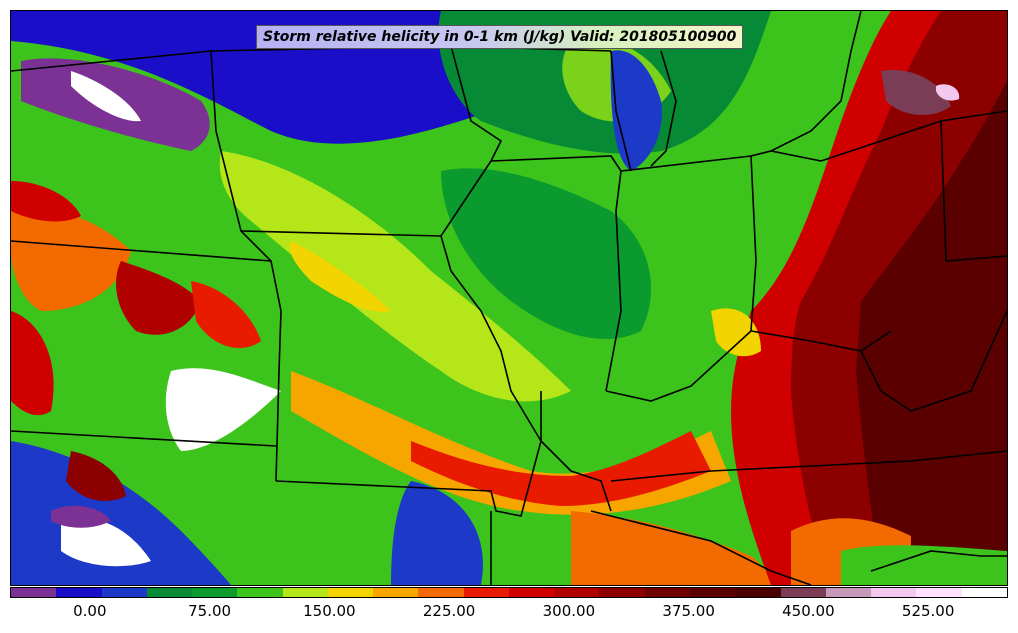 The image size is (1018, 633). What do you see at coordinates (916, 93) in the screenshot?
I see `field-maroon-east` at bounding box center [916, 93].